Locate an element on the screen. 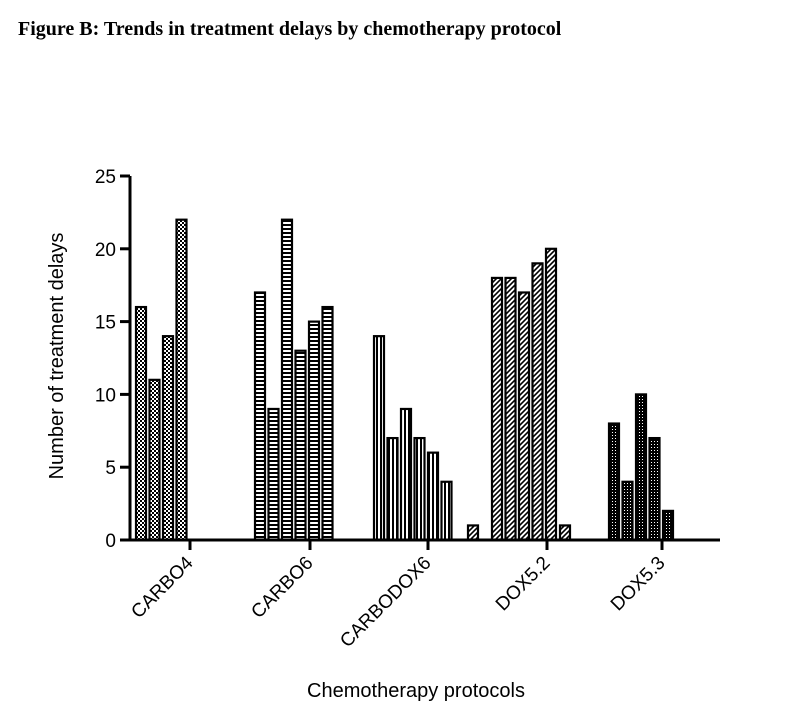  y-tick-label-15: 15 is located at coordinates (105, 323).